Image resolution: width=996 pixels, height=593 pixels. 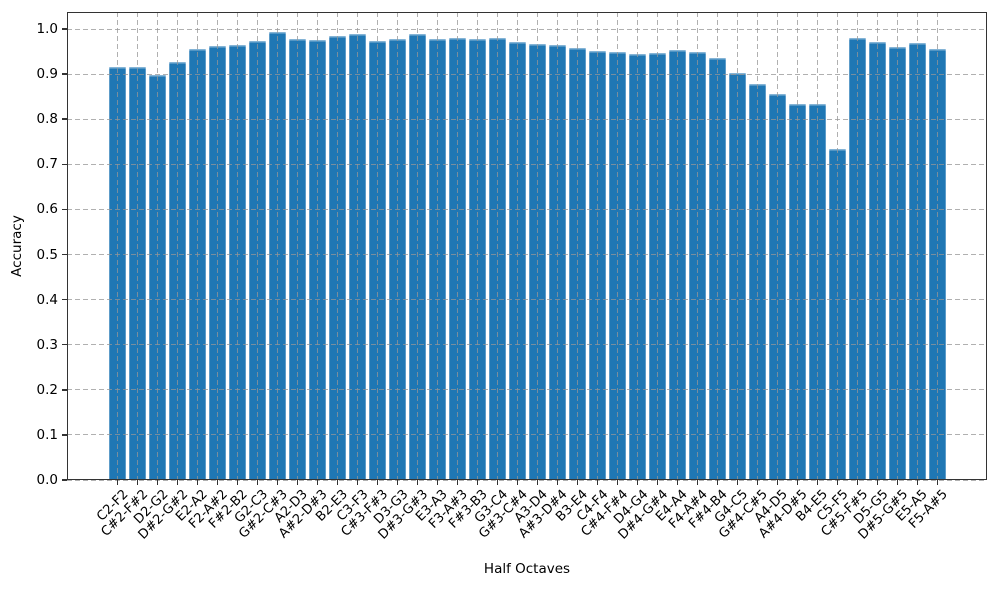 What do you see at coordinates (47, 344) in the screenshot?
I see `y-tick-label-text: 0.3` at bounding box center [47, 344].